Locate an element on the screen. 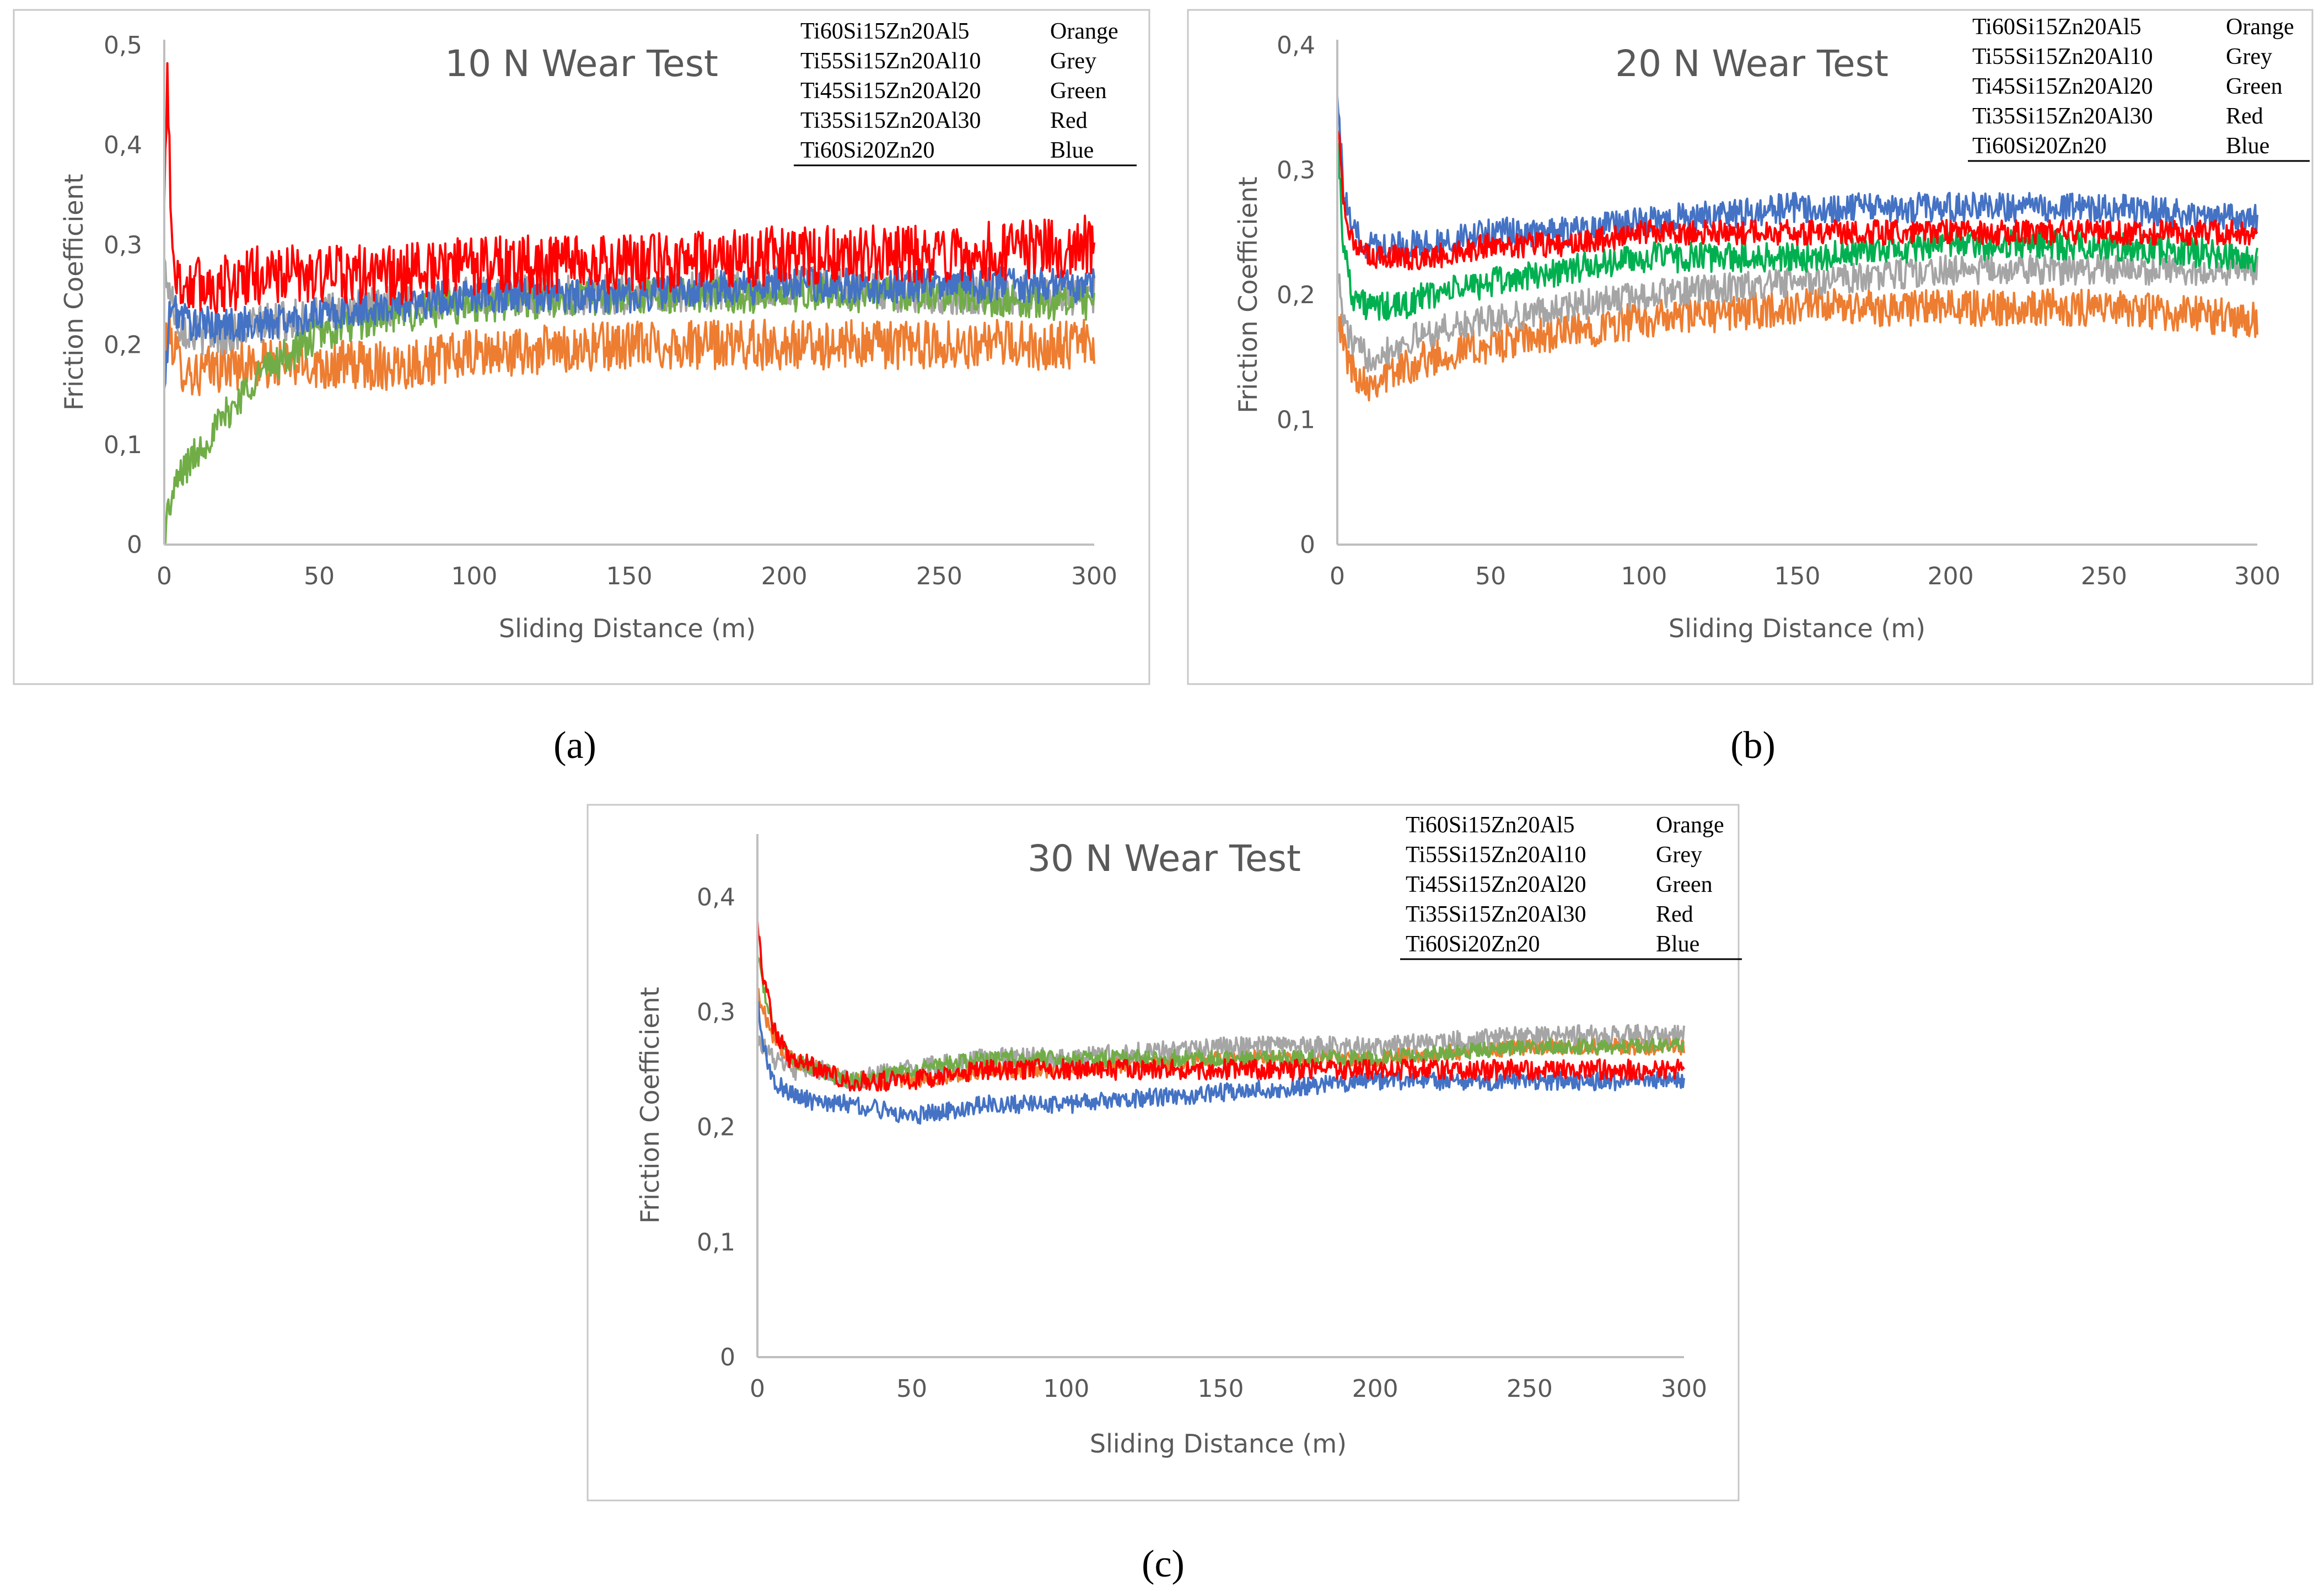 This screenshot has width=2324, height=1587. y-tick-label: 0,5 is located at coordinates (123, 45).